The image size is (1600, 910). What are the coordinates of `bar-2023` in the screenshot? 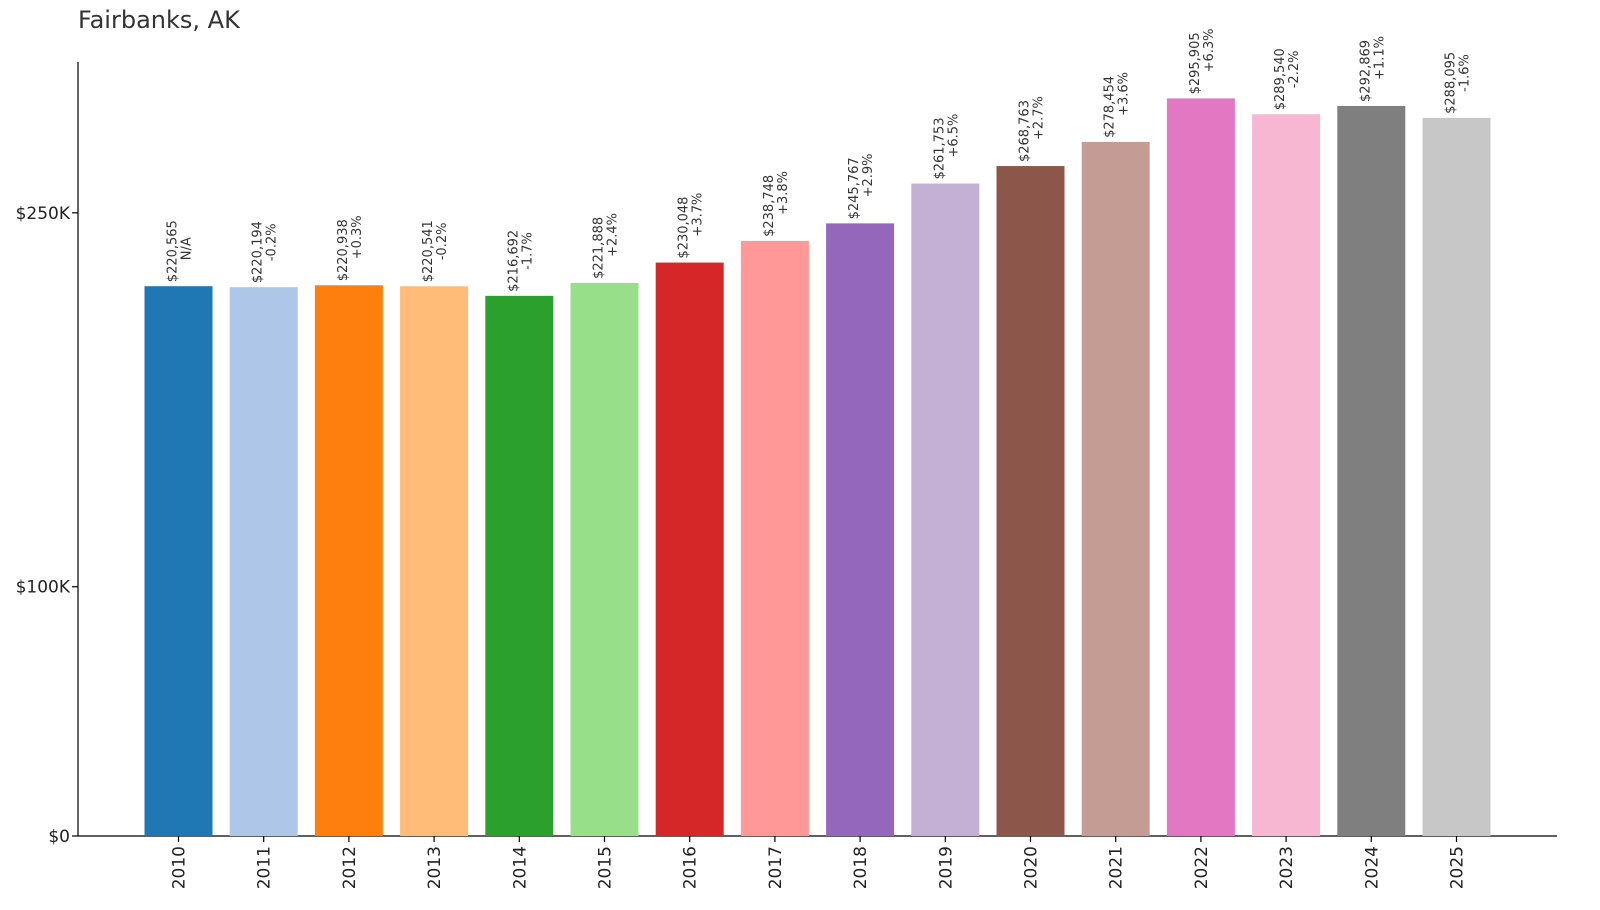 It's located at (1286, 475).